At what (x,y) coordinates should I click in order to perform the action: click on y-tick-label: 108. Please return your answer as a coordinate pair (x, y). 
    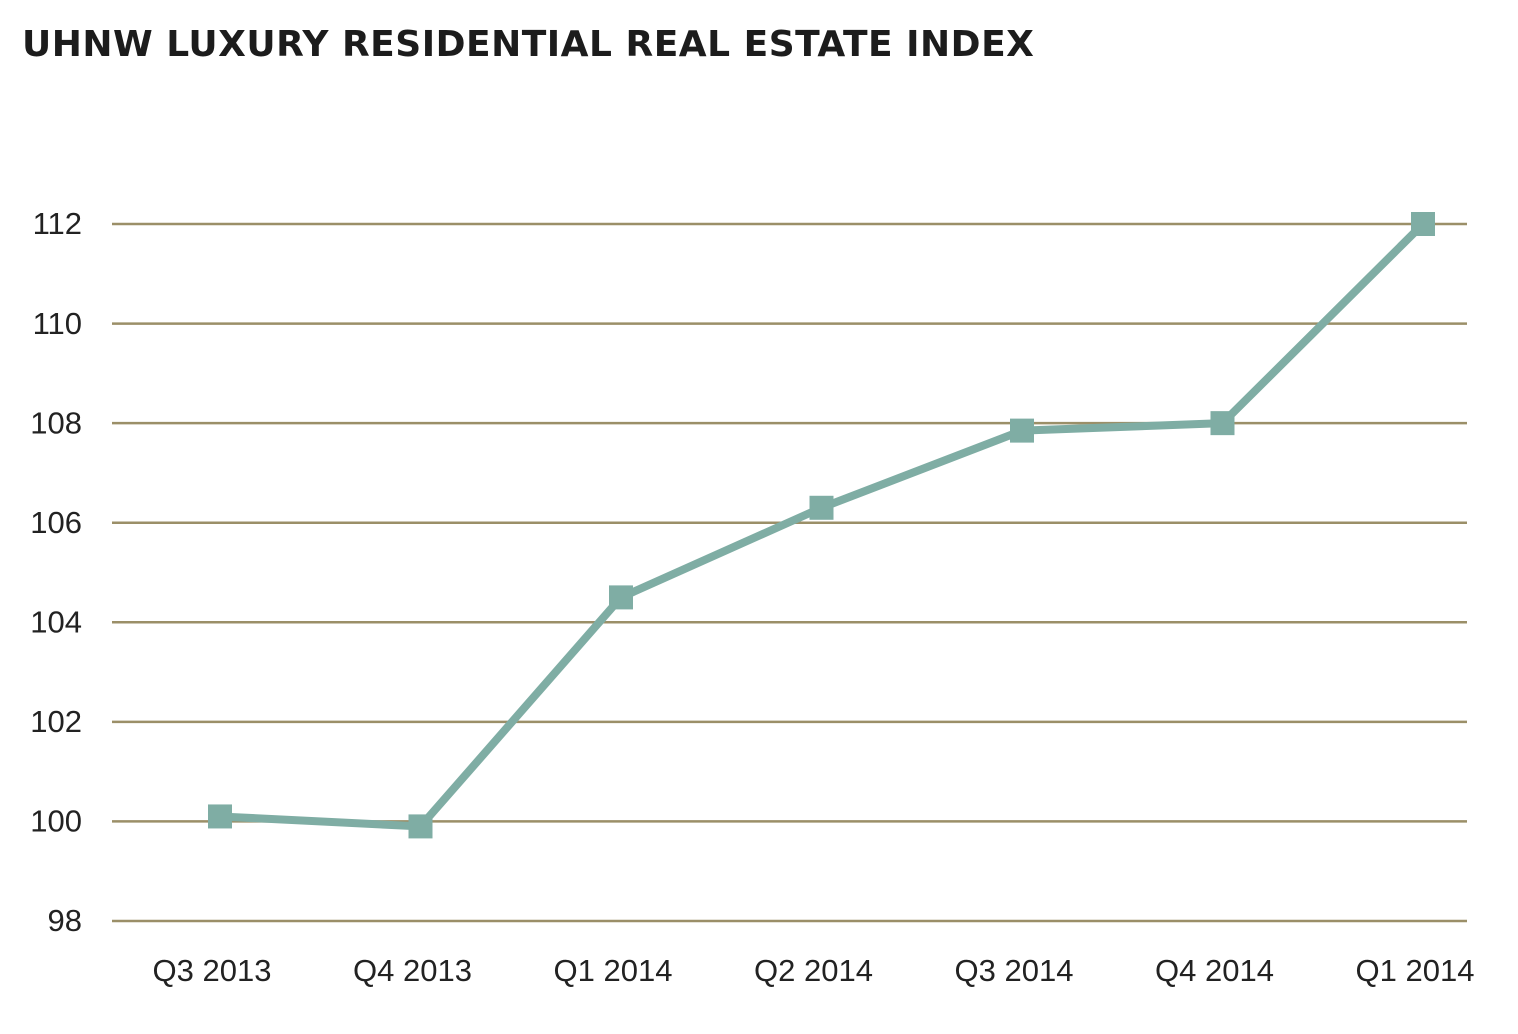
    Looking at the image, I should click on (56, 422).